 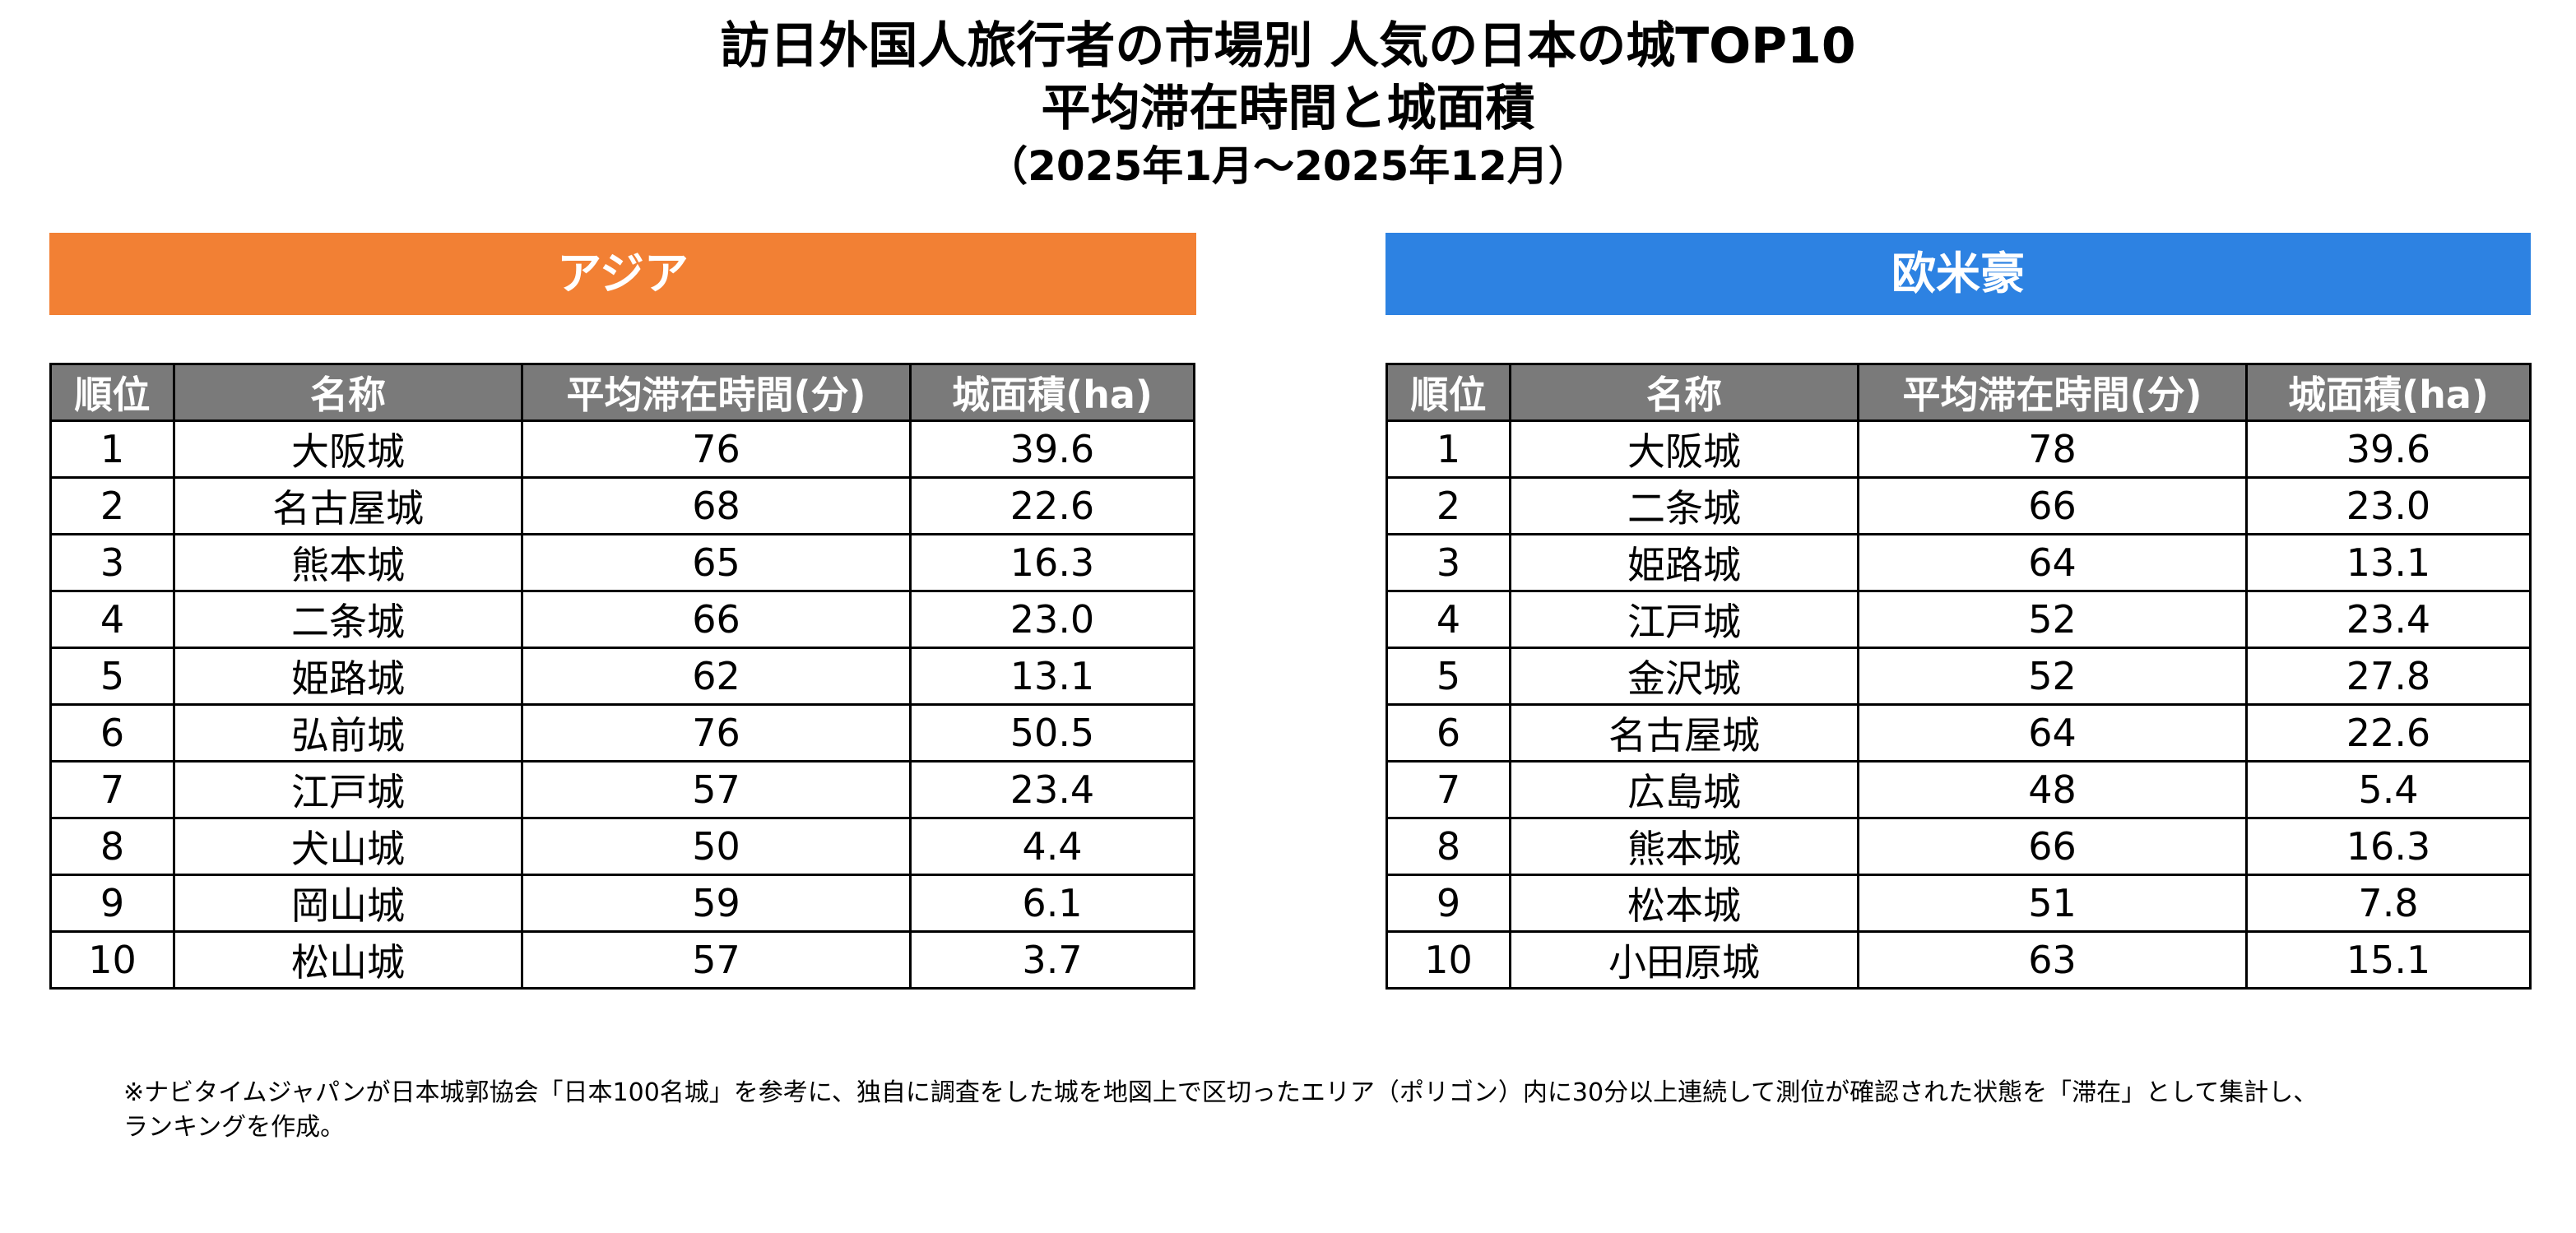 I want to click on table-row: 6 名古屋城 64 22.6, so click(x=1959, y=733).